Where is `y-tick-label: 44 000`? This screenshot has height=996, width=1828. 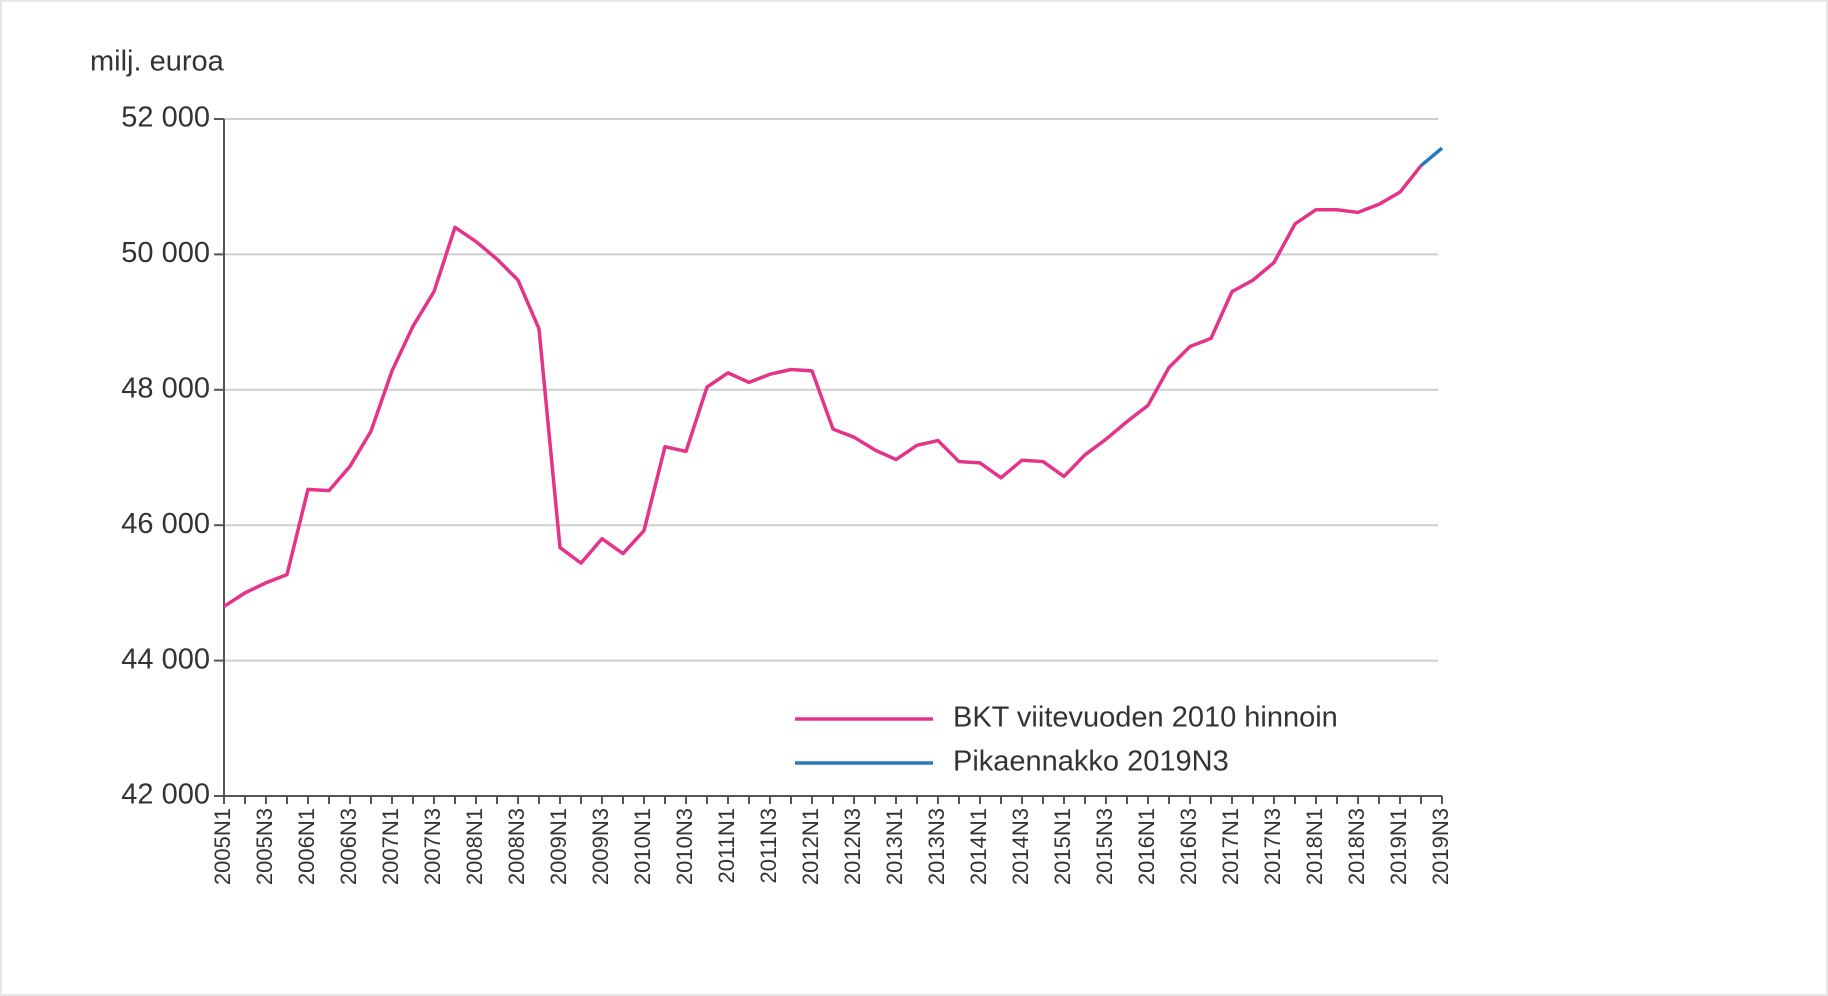 y-tick-label: 44 000 is located at coordinates (165, 659).